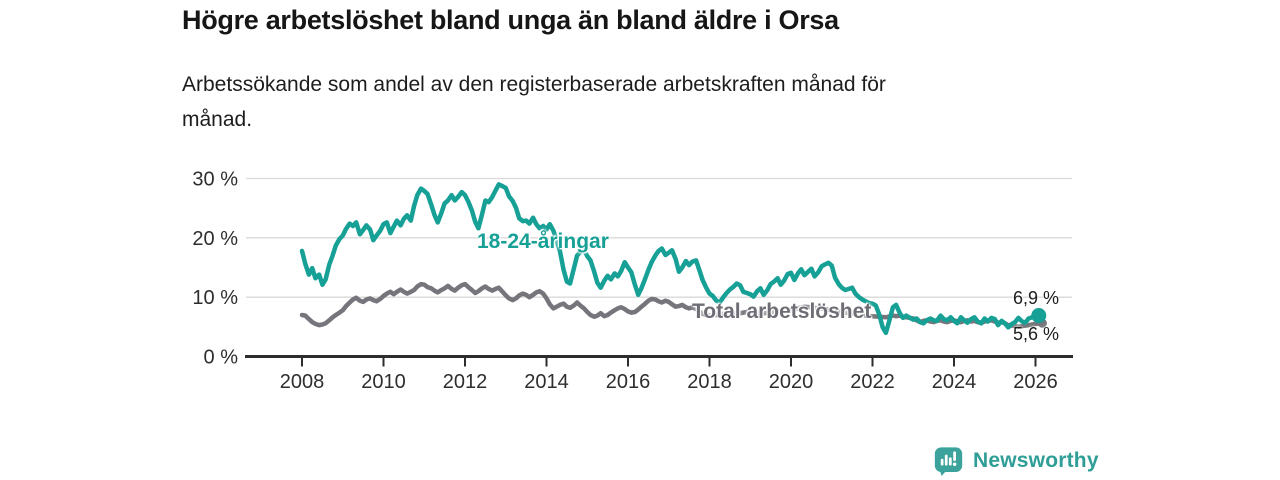 The height and width of the screenshot is (480, 1280). What do you see at coordinates (1035, 382) in the screenshot?
I see `x-axis-tick-label: 2026` at bounding box center [1035, 382].